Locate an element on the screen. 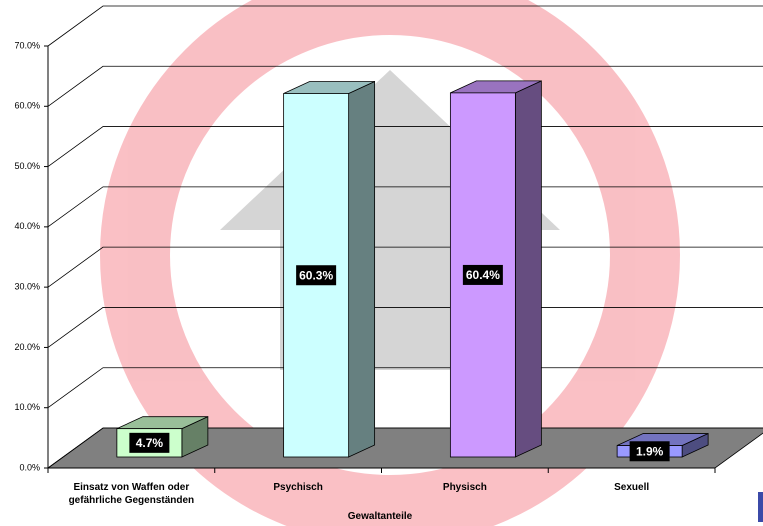 Image resolution: width=763 pixels, height=526 pixels. y-tick-label: 70.0% is located at coordinates (27, 45).